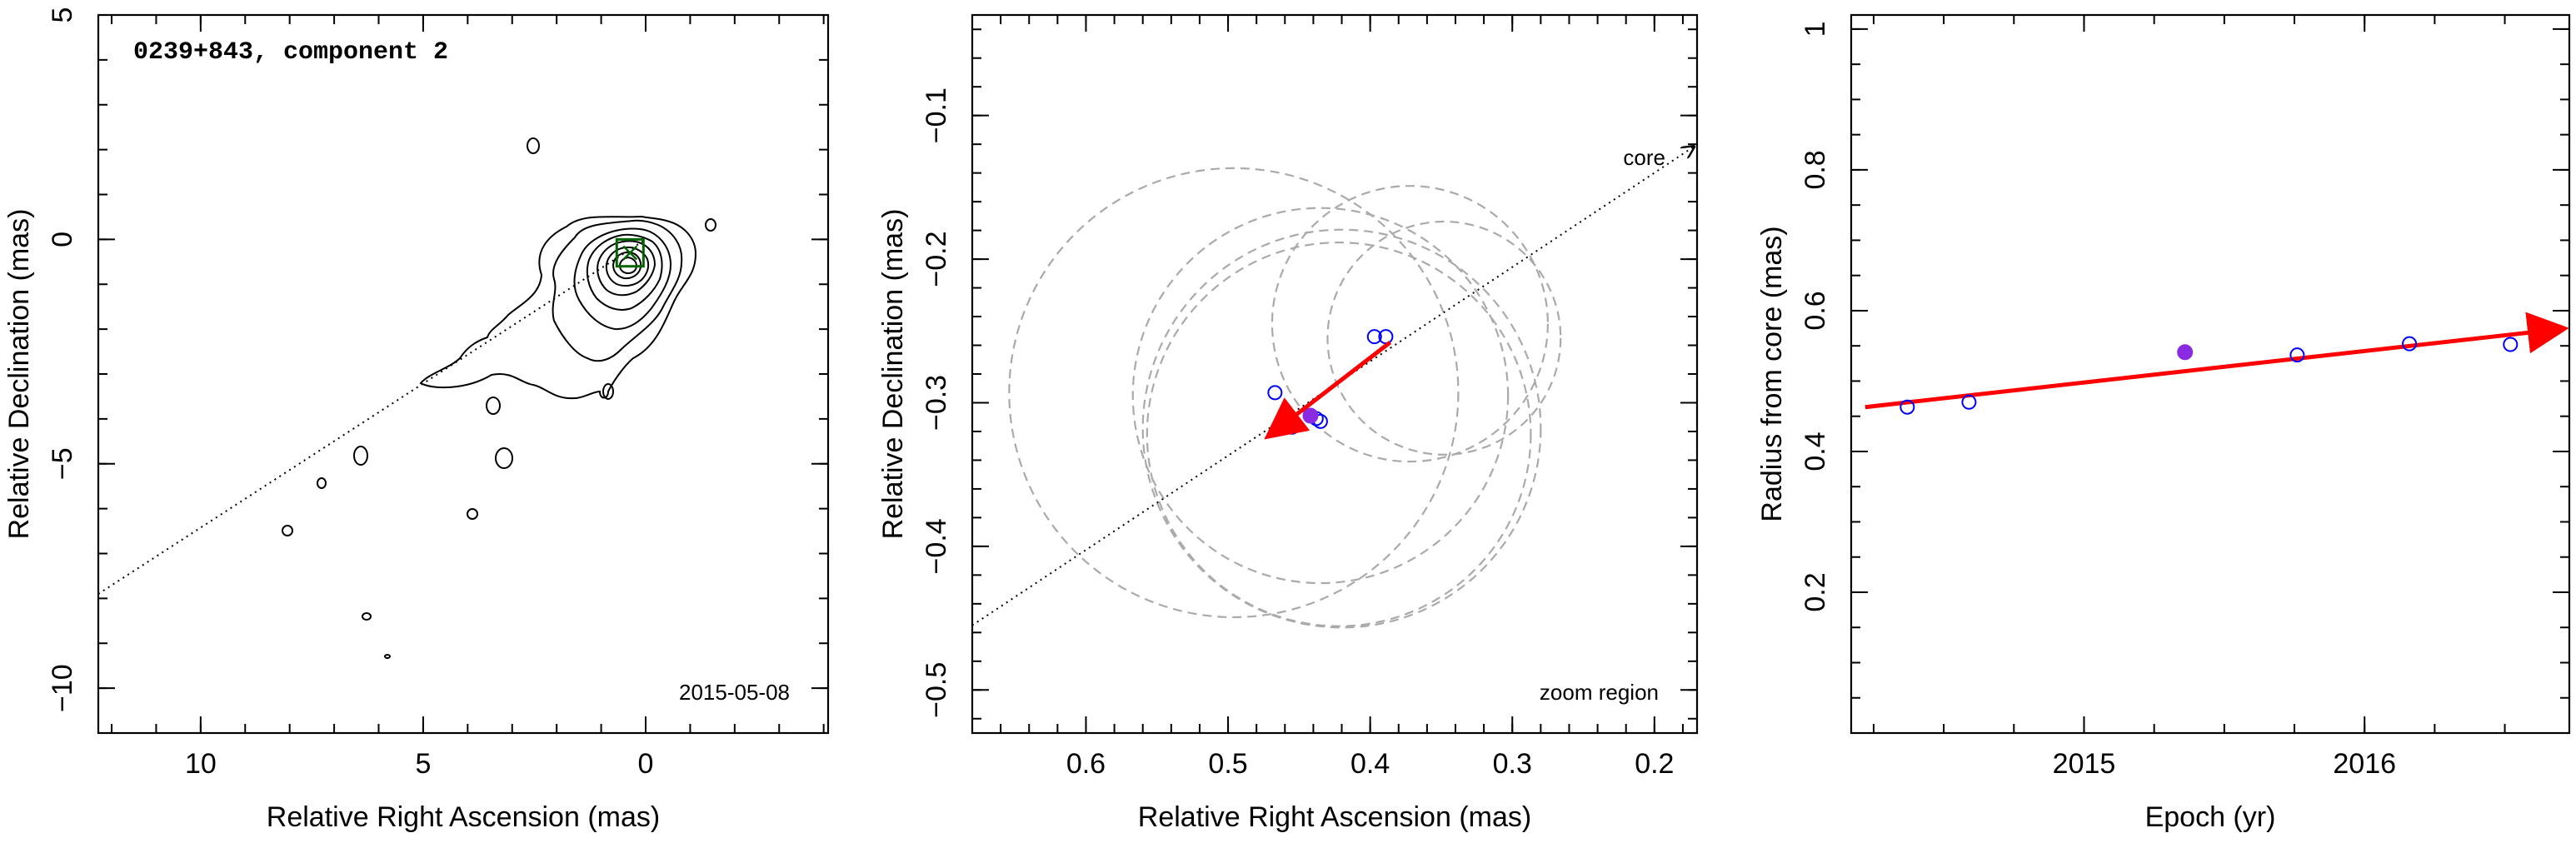 This screenshot has height=843, width=2576. What do you see at coordinates (1370, 764) in the screenshot?
I see `x-tick-label: 0.4` at bounding box center [1370, 764].